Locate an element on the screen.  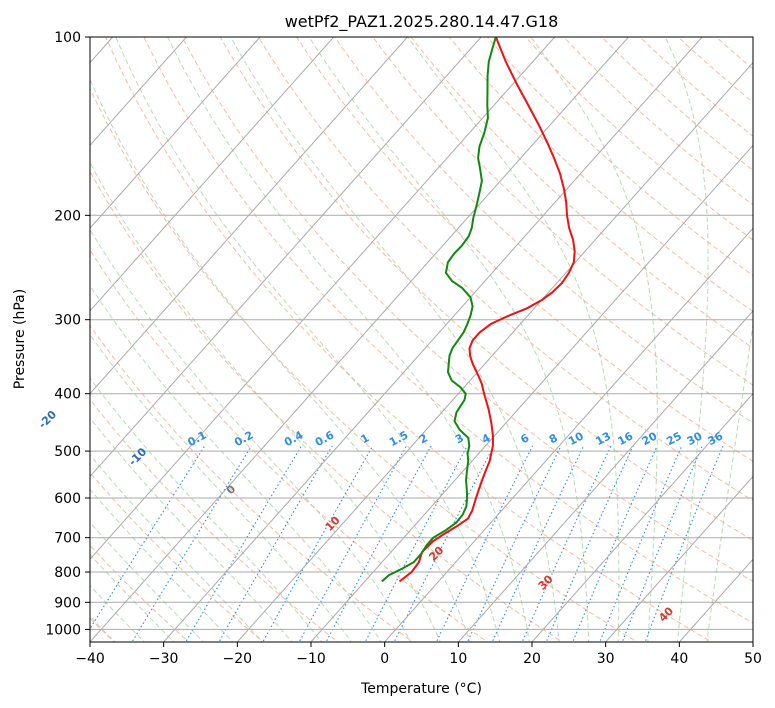
x-tick-label: −30 is located at coordinates (164, 659).